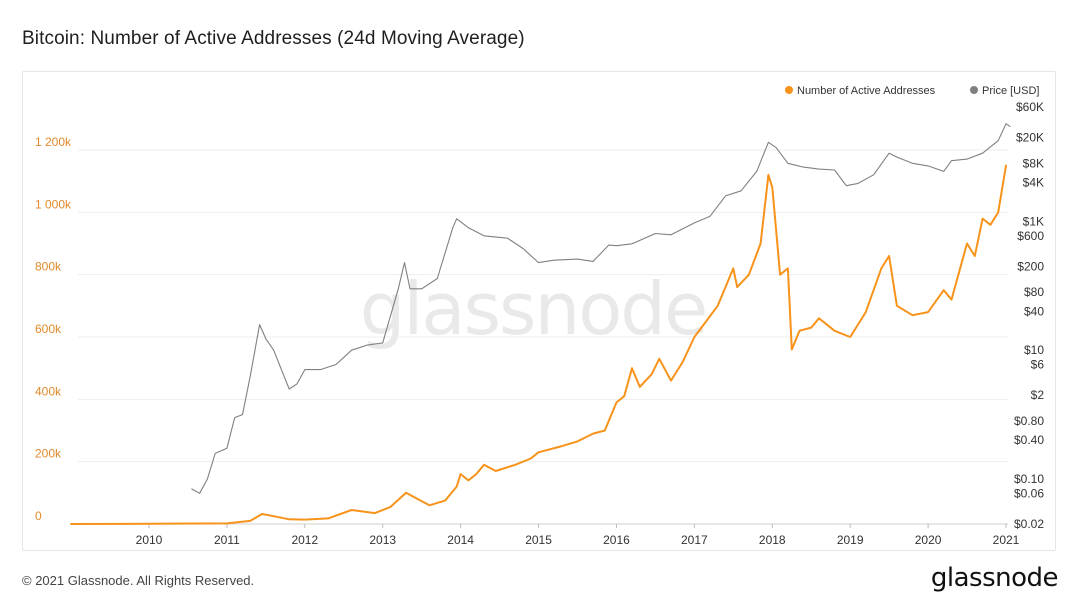 This screenshot has height=608, width=1080. Describe the element at coordinates (304, 540) in the screenshot. I see `x-axis-tick: 2012` at that location.